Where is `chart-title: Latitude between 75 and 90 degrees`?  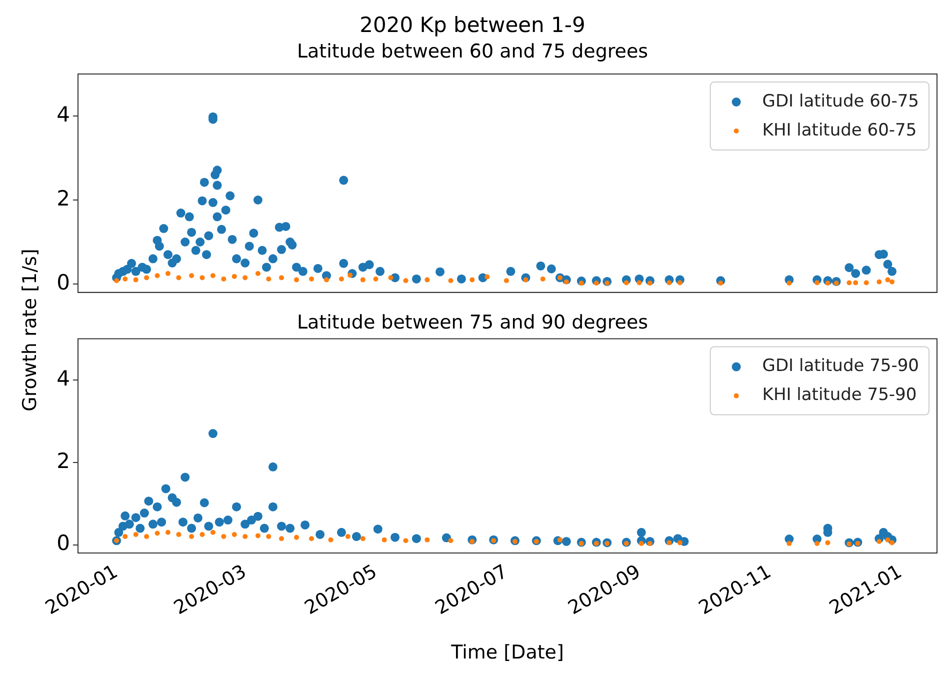
chart-title: Latitude between 75 and 90 degrees is located at coordinates (472, 322).